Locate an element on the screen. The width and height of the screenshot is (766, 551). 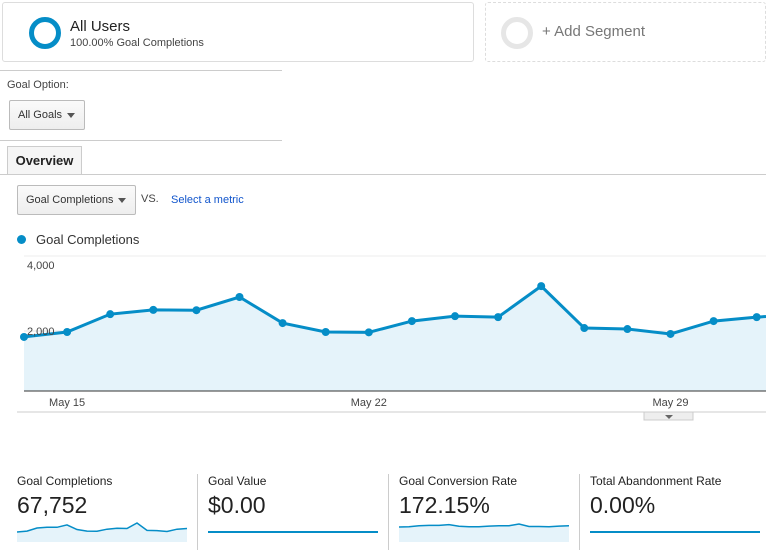
goal-option-dropdown: All Goals is located at coordinates (47, 115).